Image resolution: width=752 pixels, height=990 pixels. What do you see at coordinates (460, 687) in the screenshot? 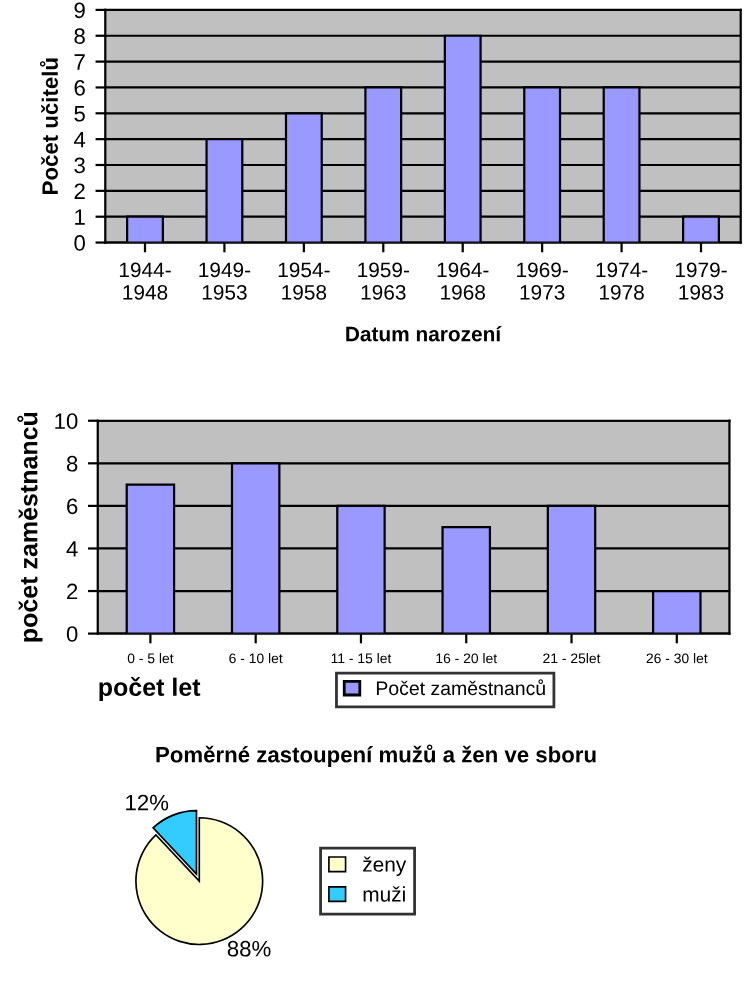
I see `legend-label: Počet zaměstnanců` at bounding box center [460, 687].